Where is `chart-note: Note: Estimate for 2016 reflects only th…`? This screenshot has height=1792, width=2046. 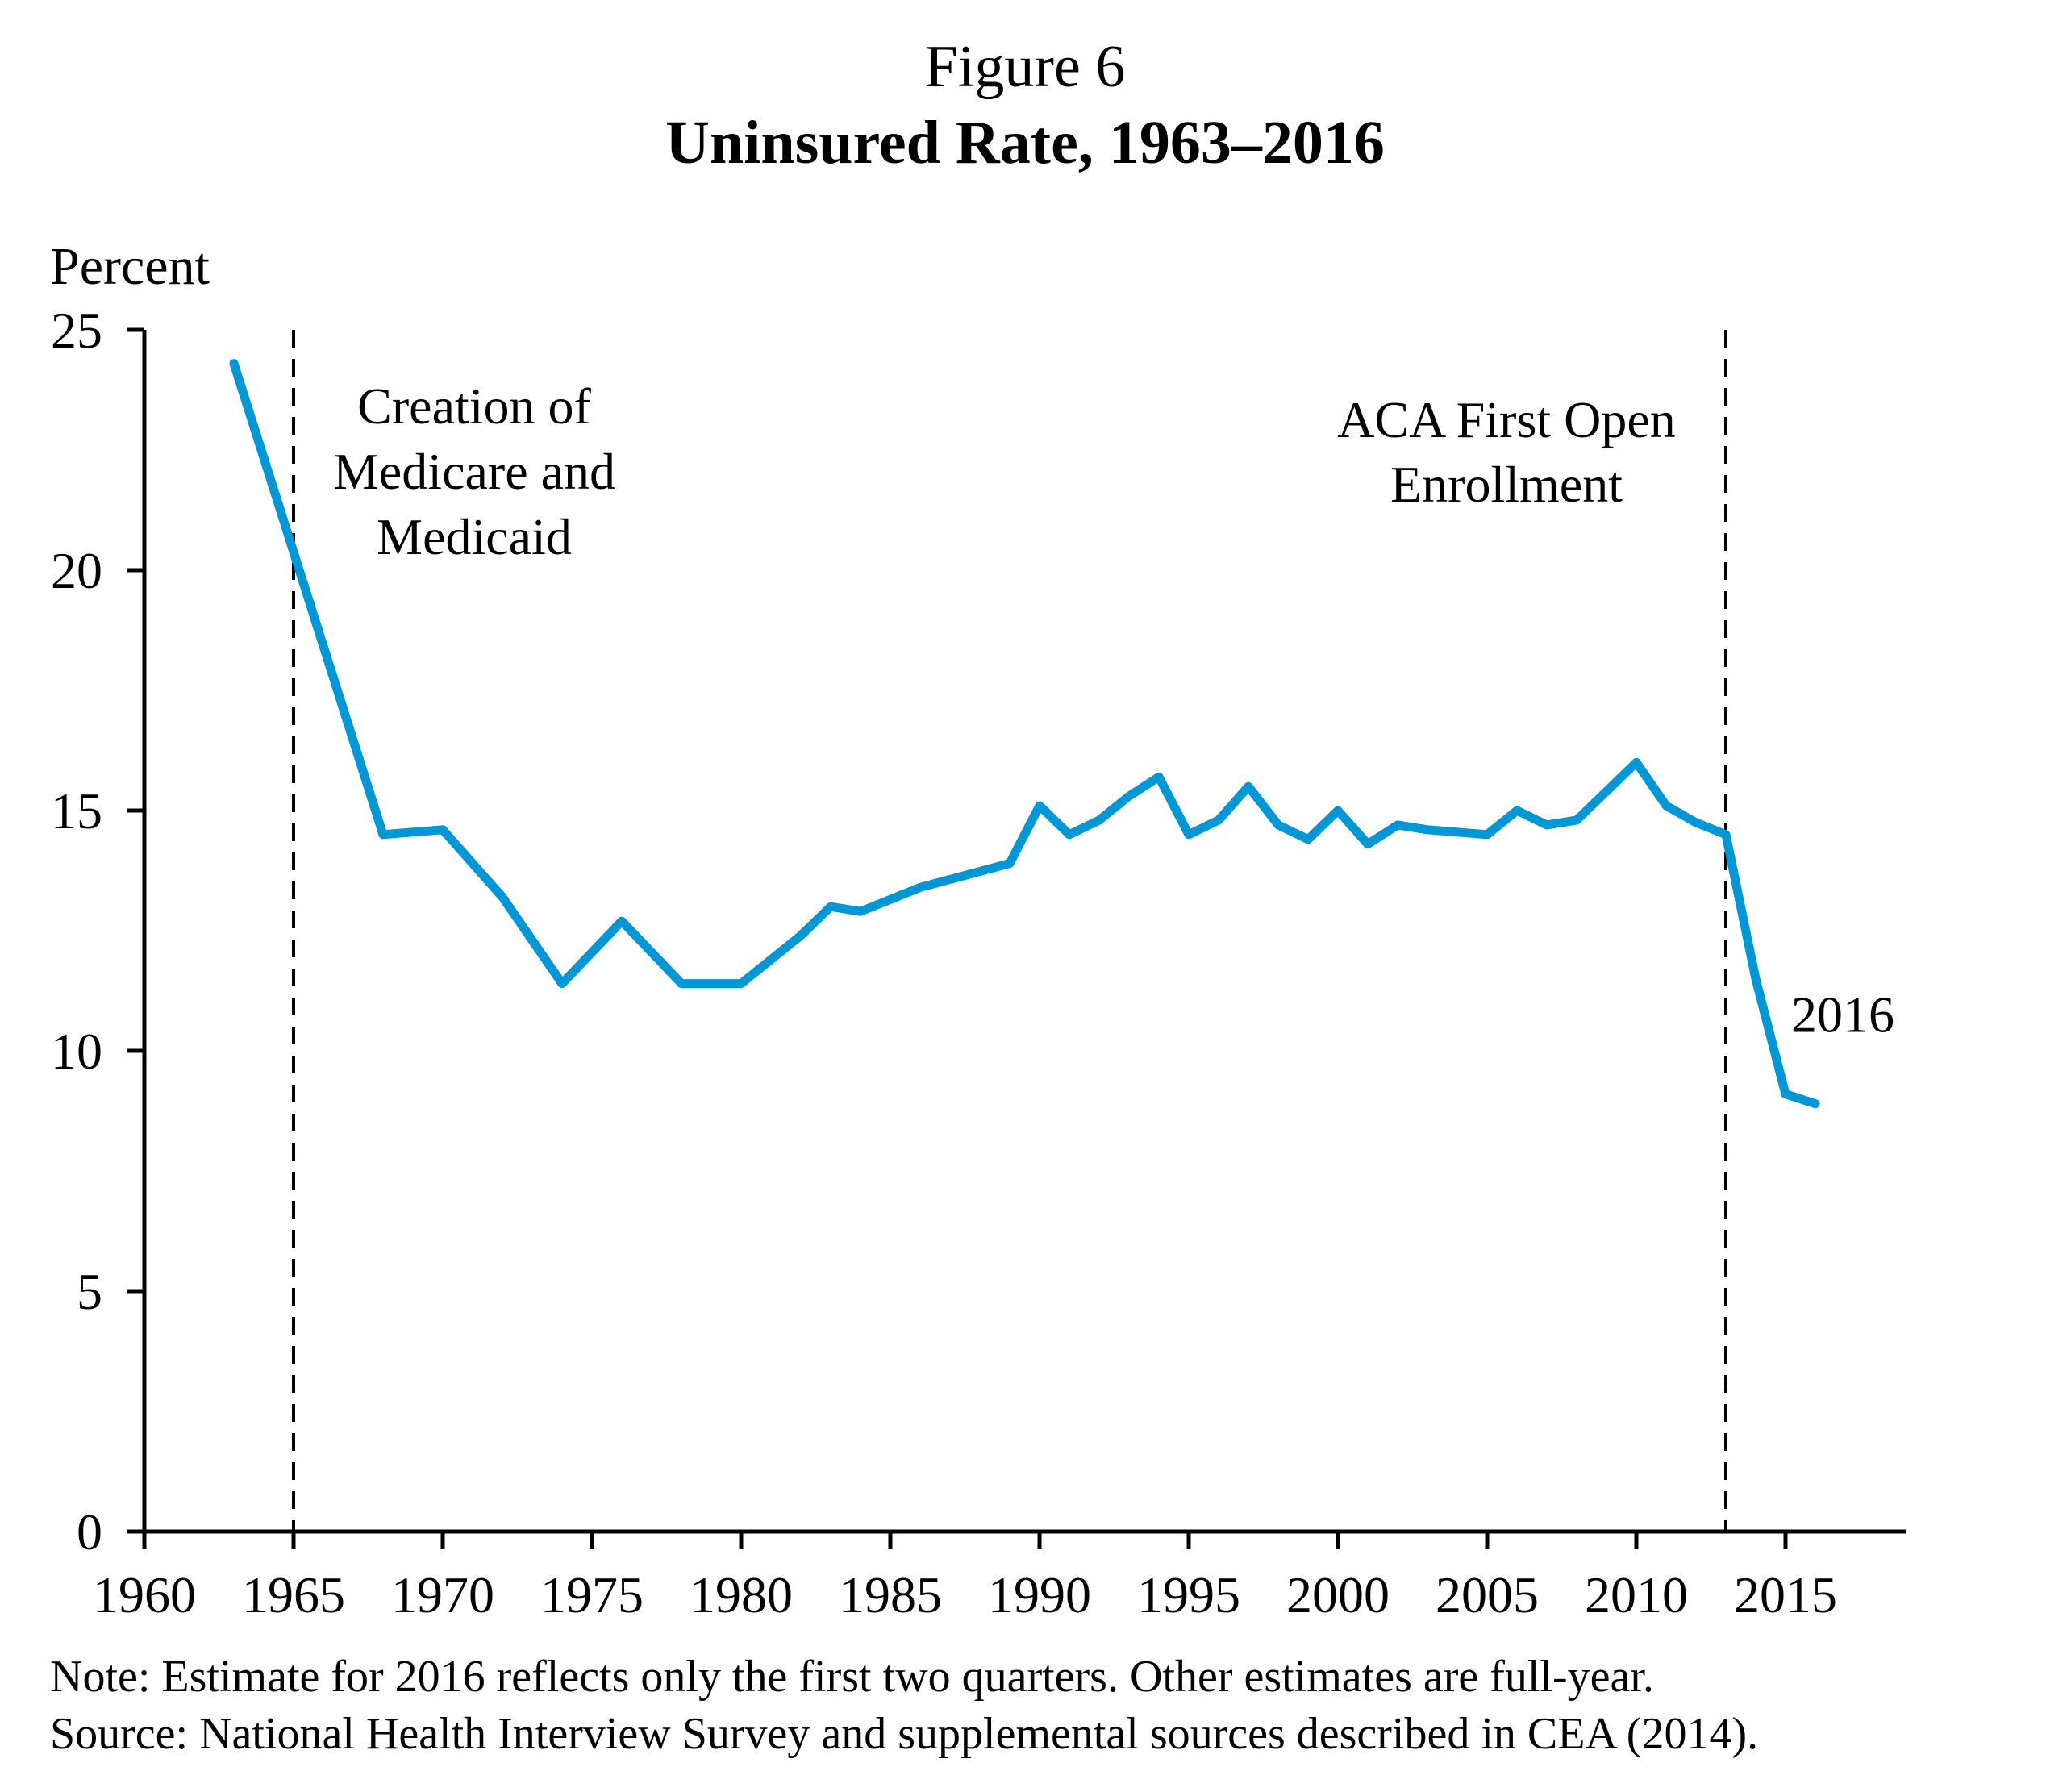 chart-note: Note: Estimate for 2016 reflects only th… is located at coordinates (852, 1677).